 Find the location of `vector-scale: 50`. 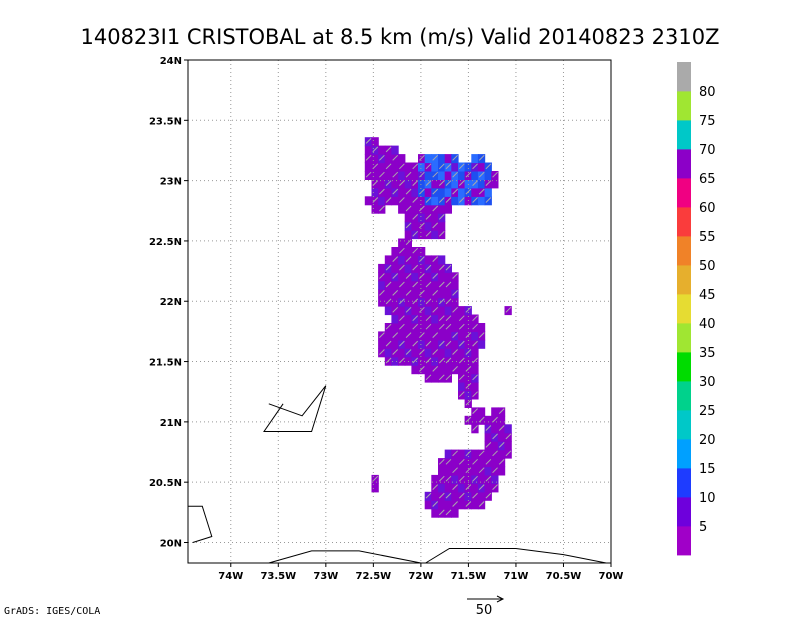

vector-scale: 50 is located at coordinates (486, 606).